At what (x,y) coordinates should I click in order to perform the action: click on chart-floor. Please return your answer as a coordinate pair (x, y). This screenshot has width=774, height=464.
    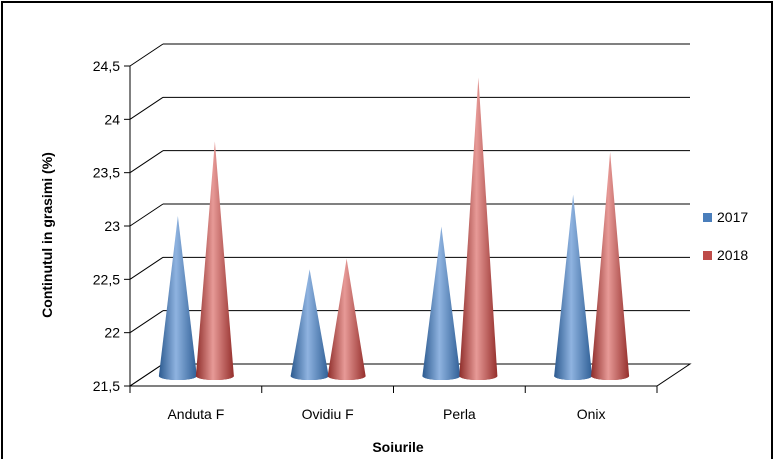
    Looking at the image, I should click on (410, 375).